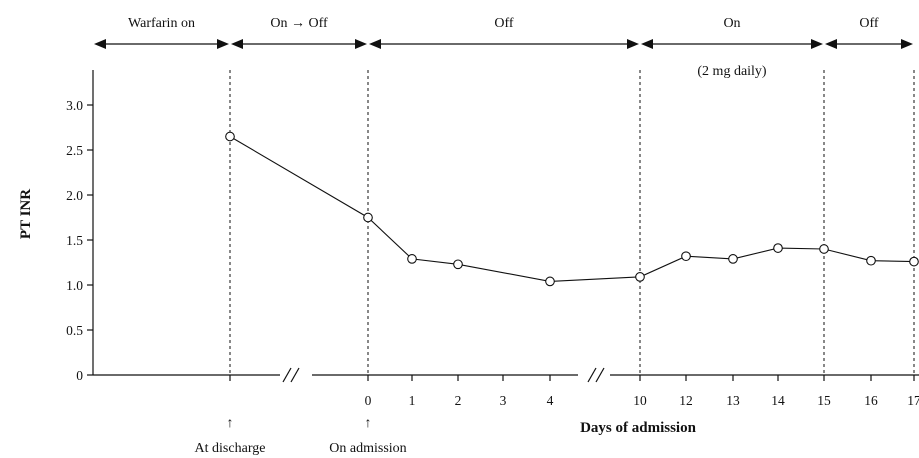  What do you see at coordinates (74, 105) in the screenshot?
I see `y-tick-label: 3.0` at bounding box center [74, 105].